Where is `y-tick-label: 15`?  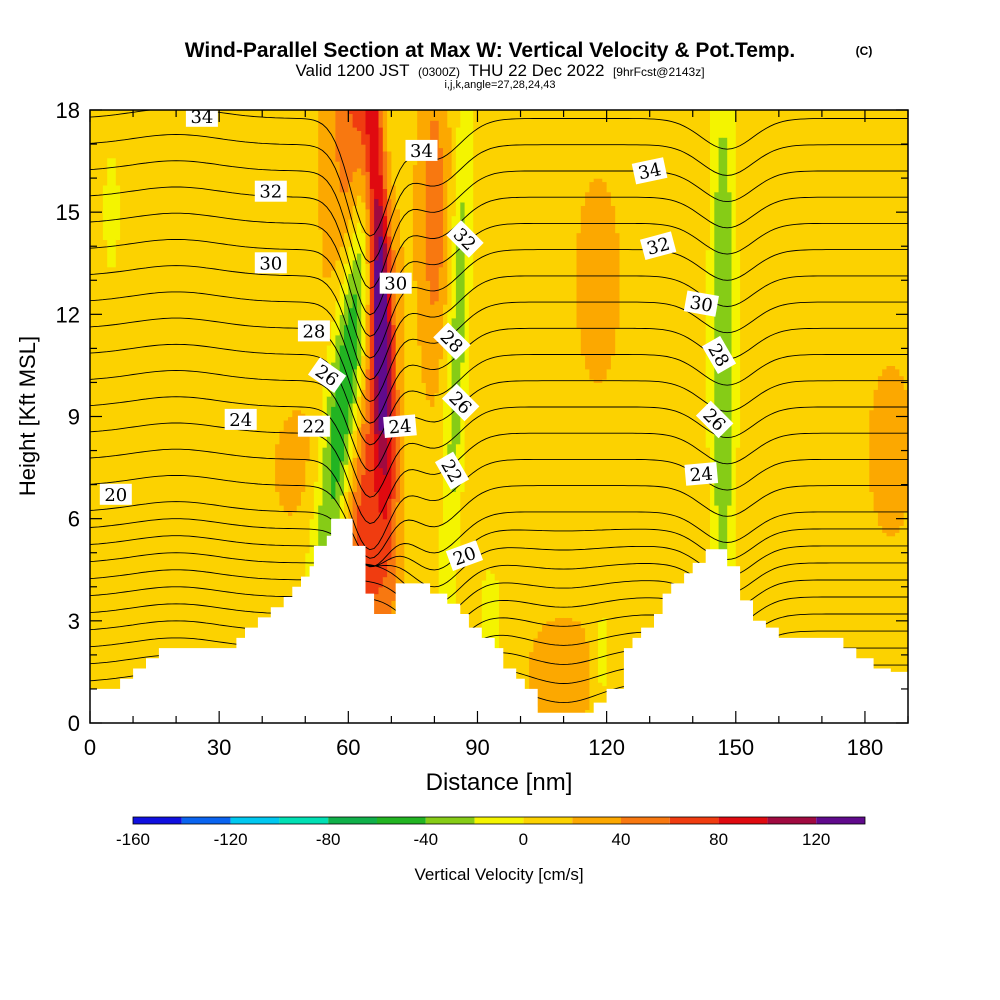 y-tick-label: 15 is located at coordinates (68, 212).